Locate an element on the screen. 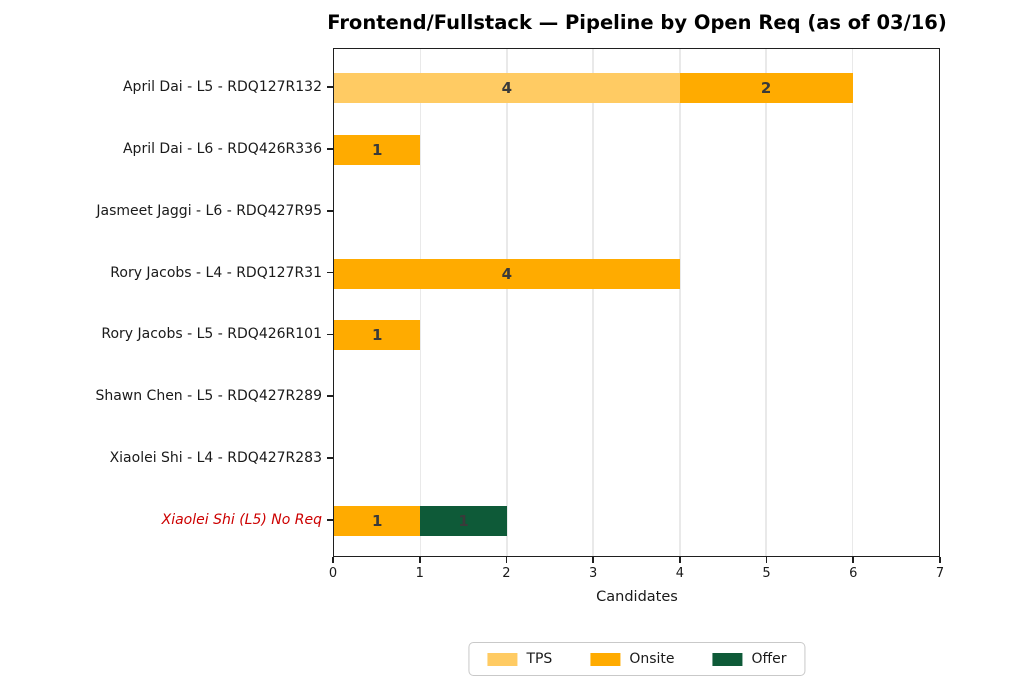  bar-row: 4 is located at coordinates (636, 273).